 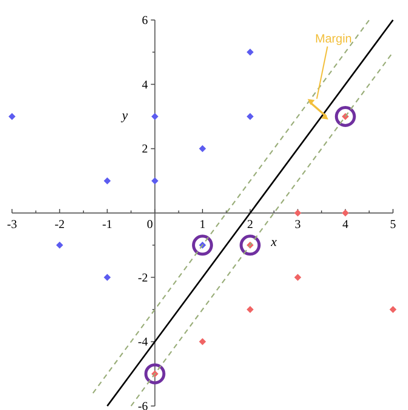 I want to click on y-tick-label: 2, so click(x=145, y=149).